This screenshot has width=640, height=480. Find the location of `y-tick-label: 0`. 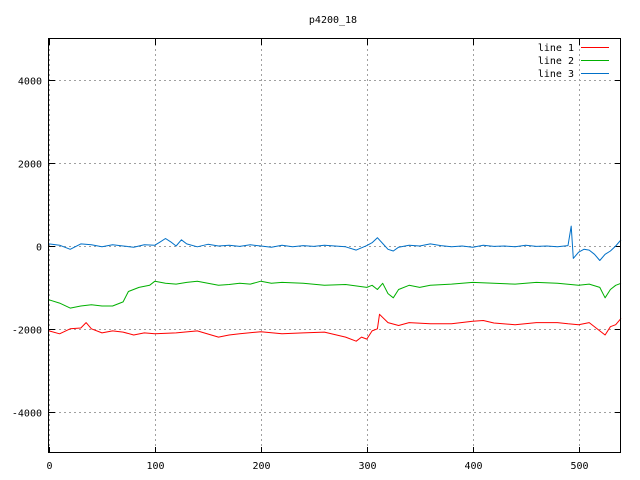

y-tick-label: 0 is located at coordinates (39, 248).